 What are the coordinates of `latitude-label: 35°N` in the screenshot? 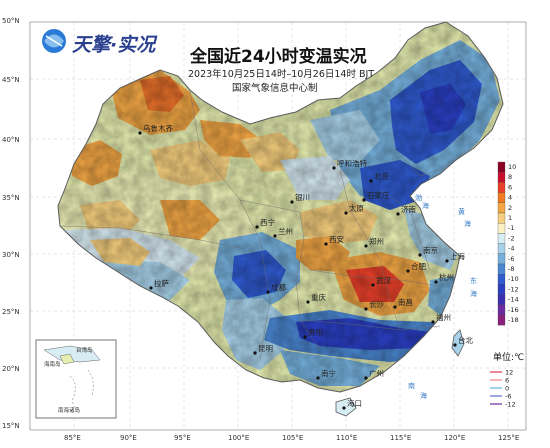 It's located at (11, 198).